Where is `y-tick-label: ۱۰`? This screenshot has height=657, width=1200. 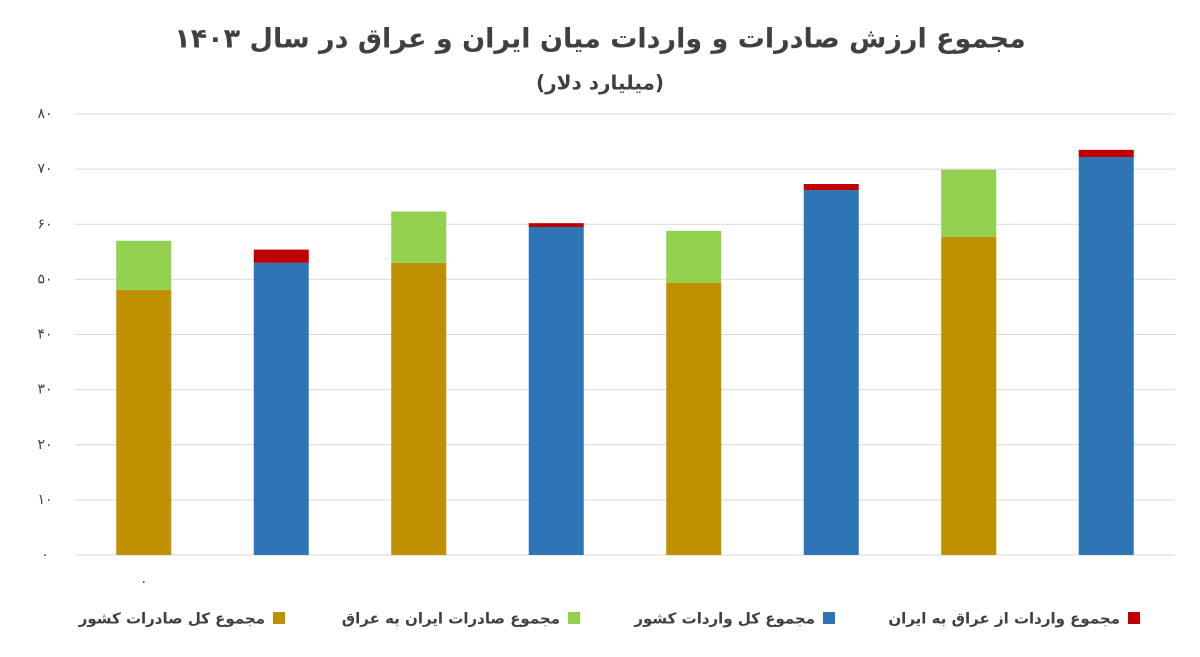
y-tick-label: ۱۰ is located at coordinates (44, 500).